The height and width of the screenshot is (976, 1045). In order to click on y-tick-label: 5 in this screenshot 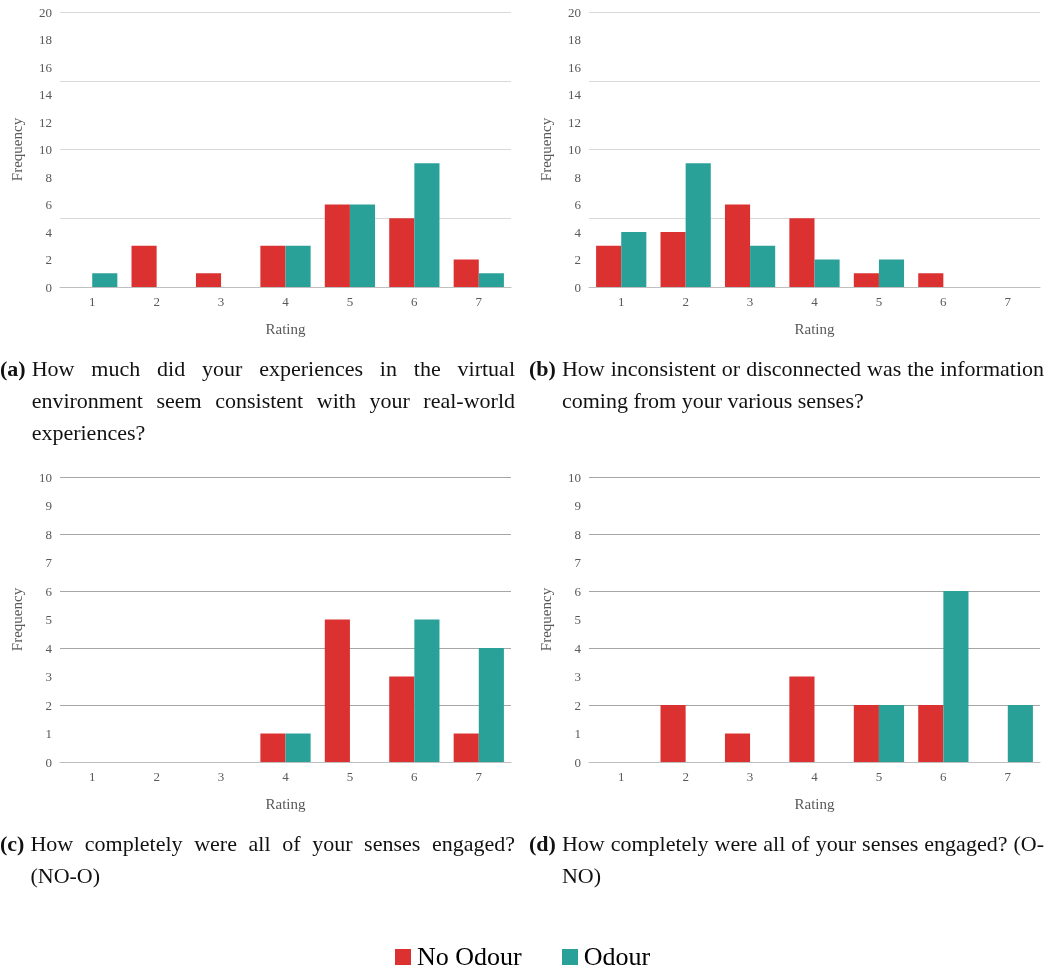, I will do `click(48, 619)`.